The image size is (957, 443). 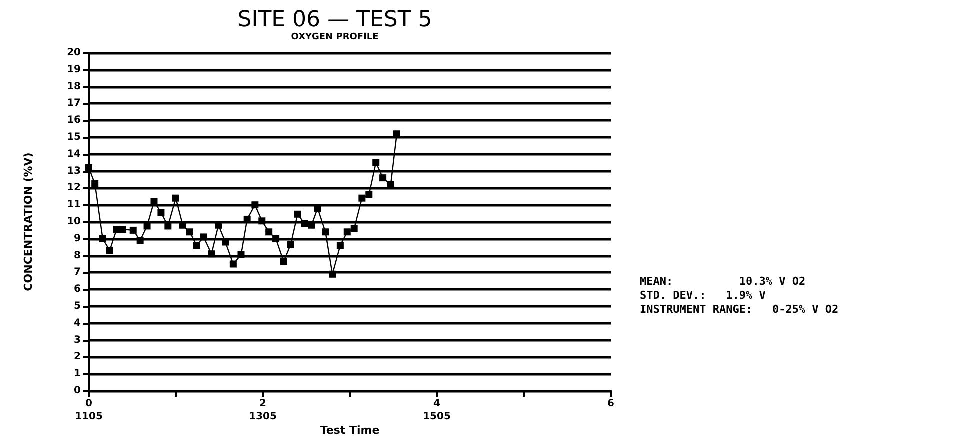 I want to click on y-tick-label: 1, so click(x=78, y=374).